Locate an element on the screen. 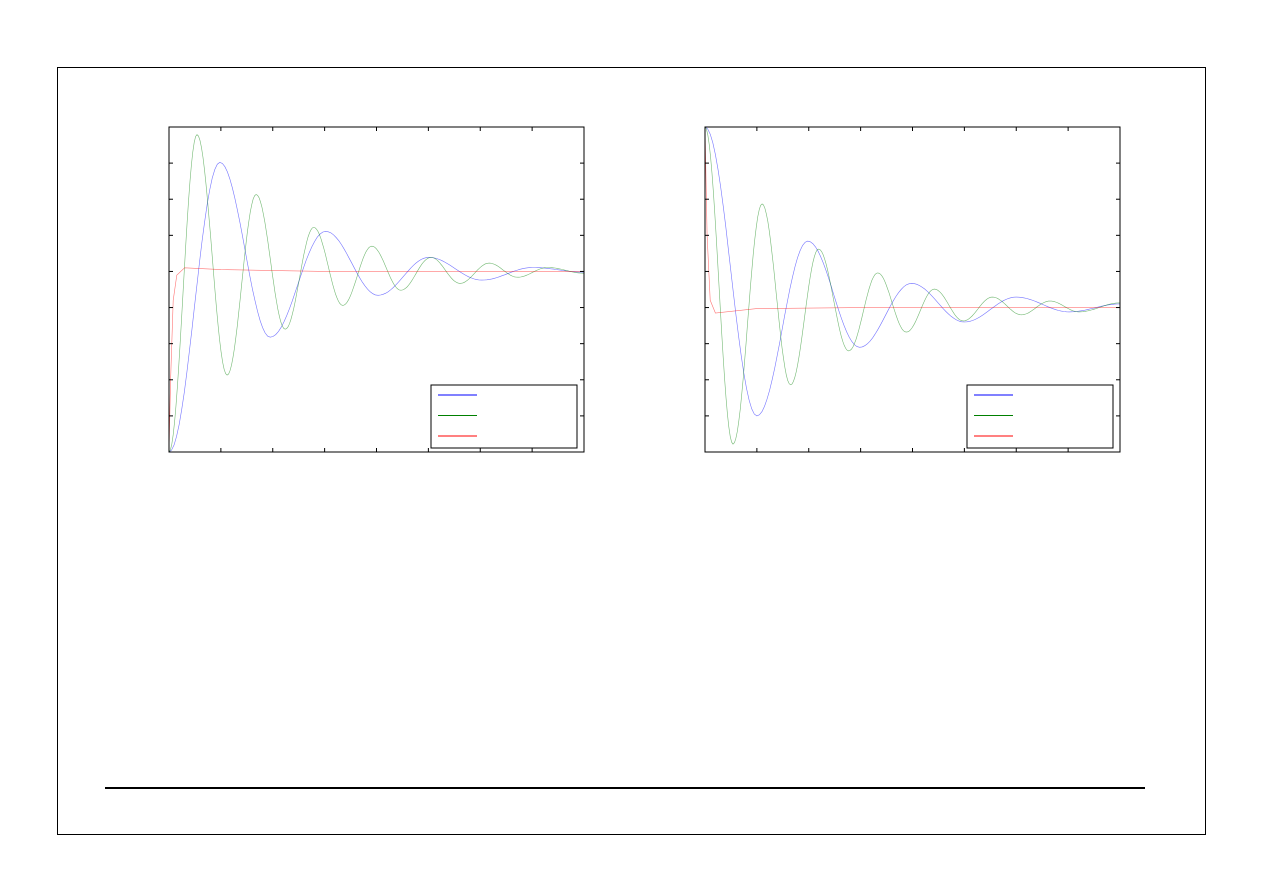 The height and width of the screenshot is (893, 1263). footer-rule is located at coordinates (625, 788).